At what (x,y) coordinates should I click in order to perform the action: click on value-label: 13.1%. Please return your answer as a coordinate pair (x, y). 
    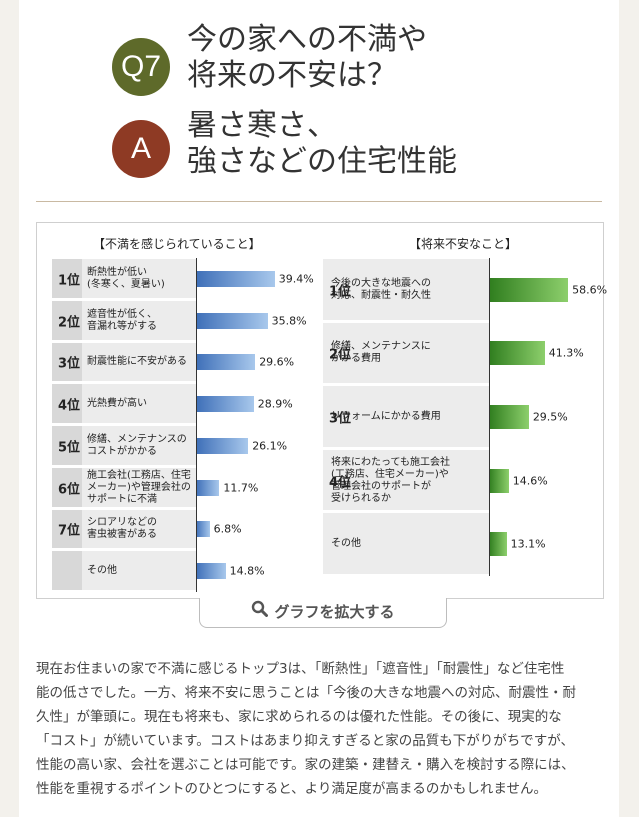
    Looking at the image, I should click on (528, 544).